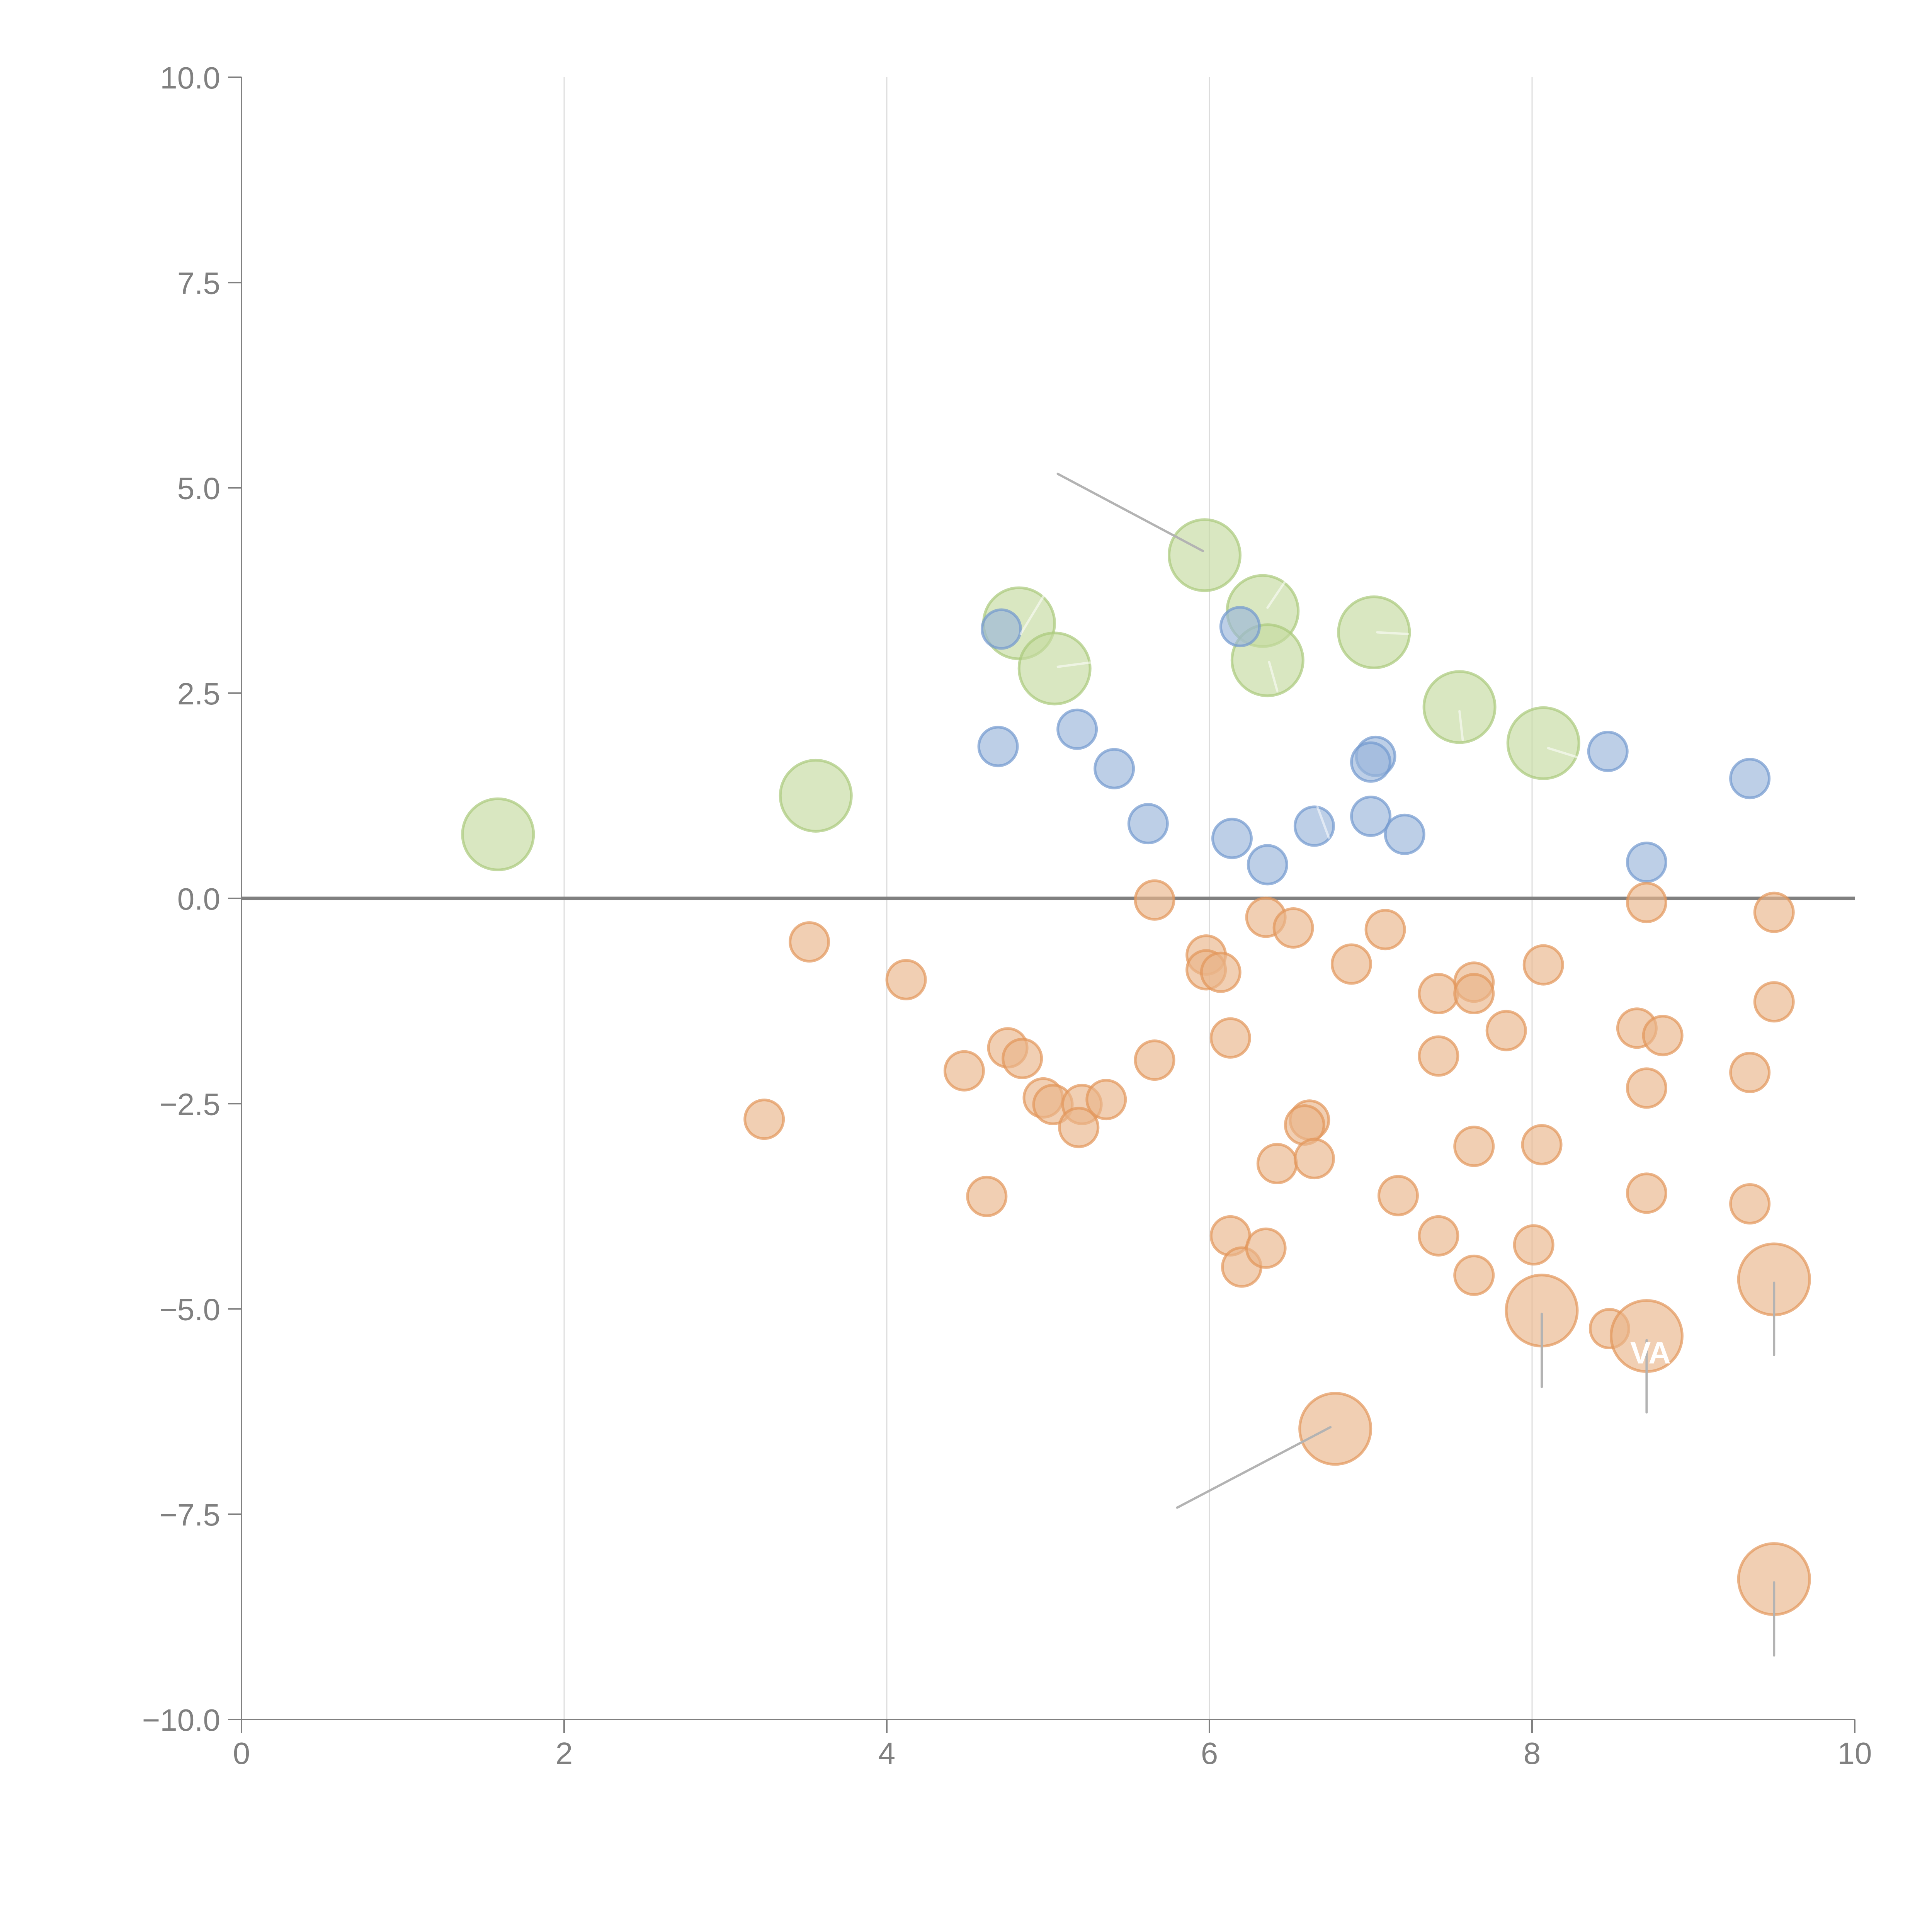 This screenshot has height=1932, width=1932. Describe the element at coordinates (198, 694) in the screenshot. I see `y-tick-label: 2.5` at that location.